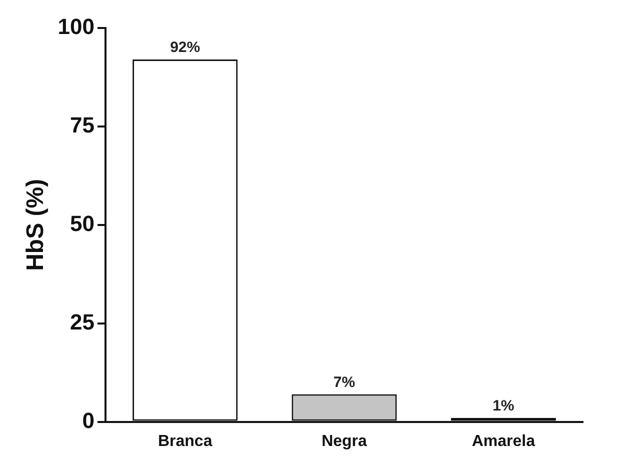 This screenshot has height=469, width=621. I want to click on y-tick-label: 75, so click(82, 125).